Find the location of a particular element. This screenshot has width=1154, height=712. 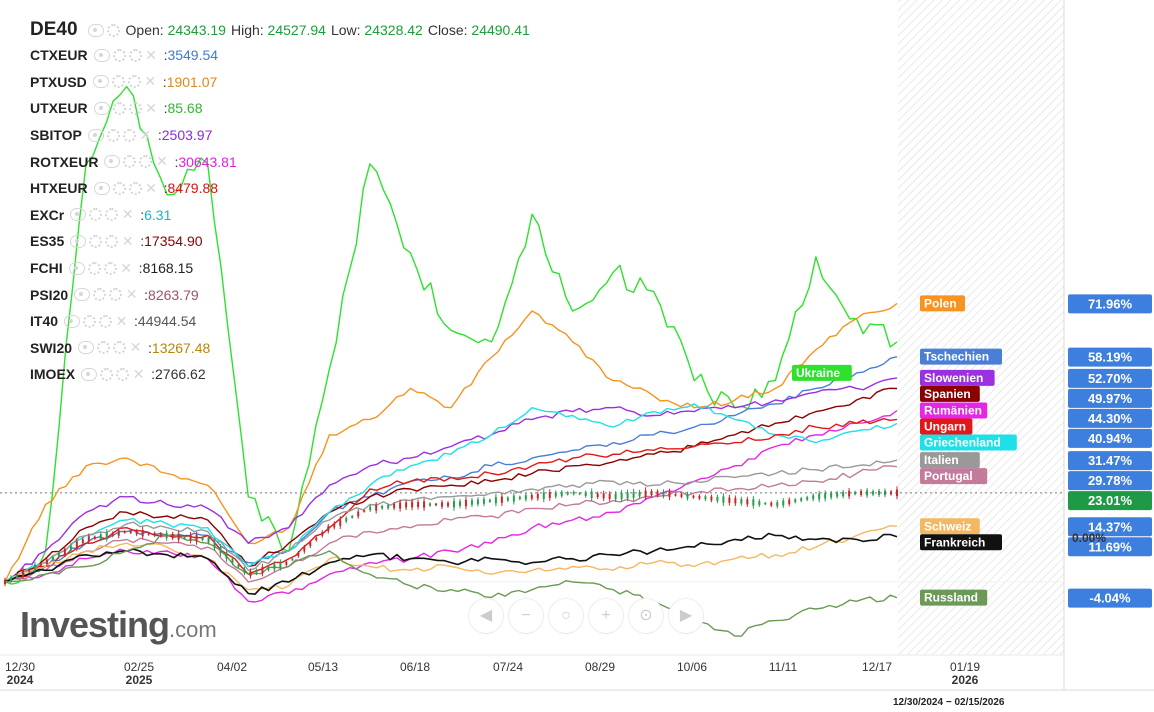

percent-badge-russland is located at coordinates (1110, 598).